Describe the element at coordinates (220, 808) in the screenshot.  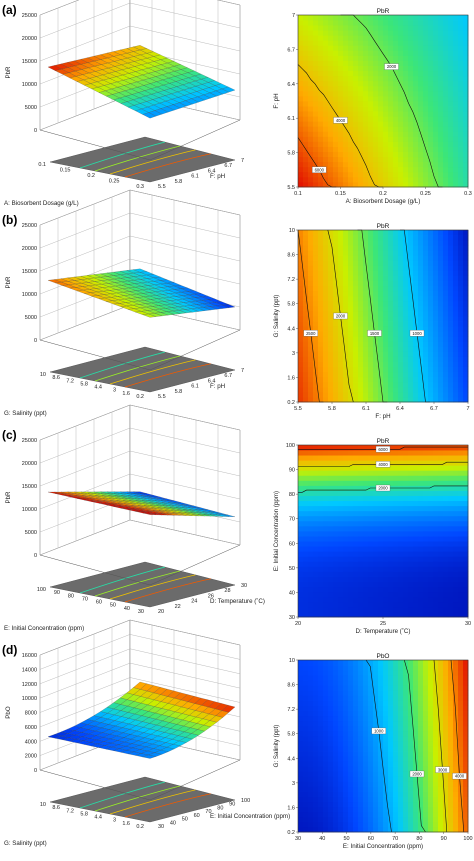
I see `y-tick-label: 80` at that location.